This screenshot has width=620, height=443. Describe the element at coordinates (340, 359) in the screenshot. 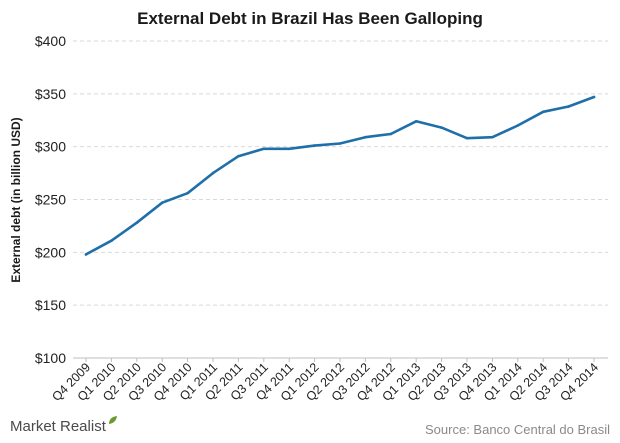

I see `x-axis` at that location.